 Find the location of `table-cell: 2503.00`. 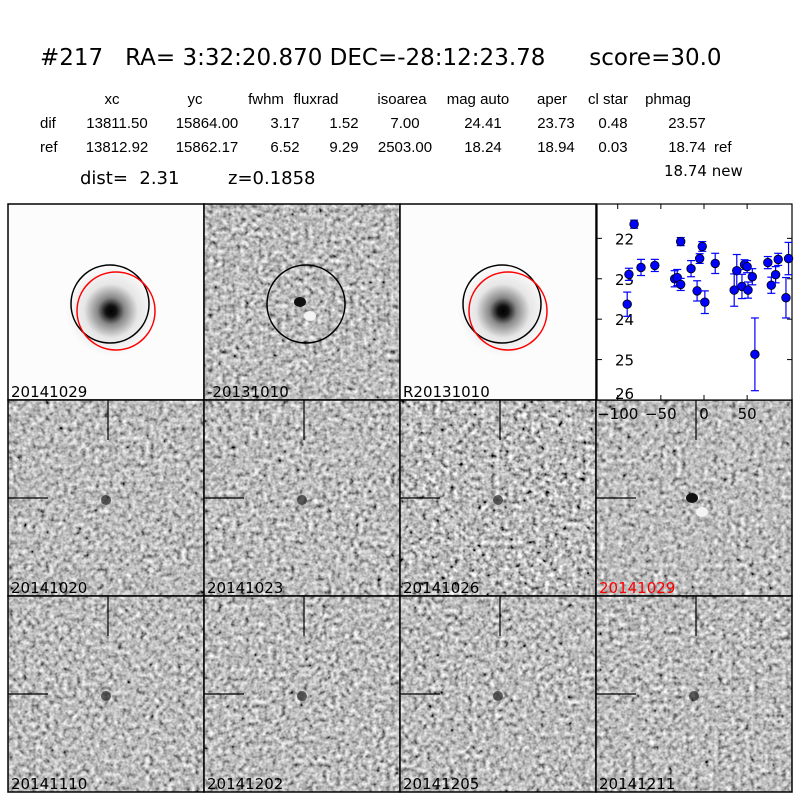

table-cell: 2503.00 is located at coordinates (405, 147).